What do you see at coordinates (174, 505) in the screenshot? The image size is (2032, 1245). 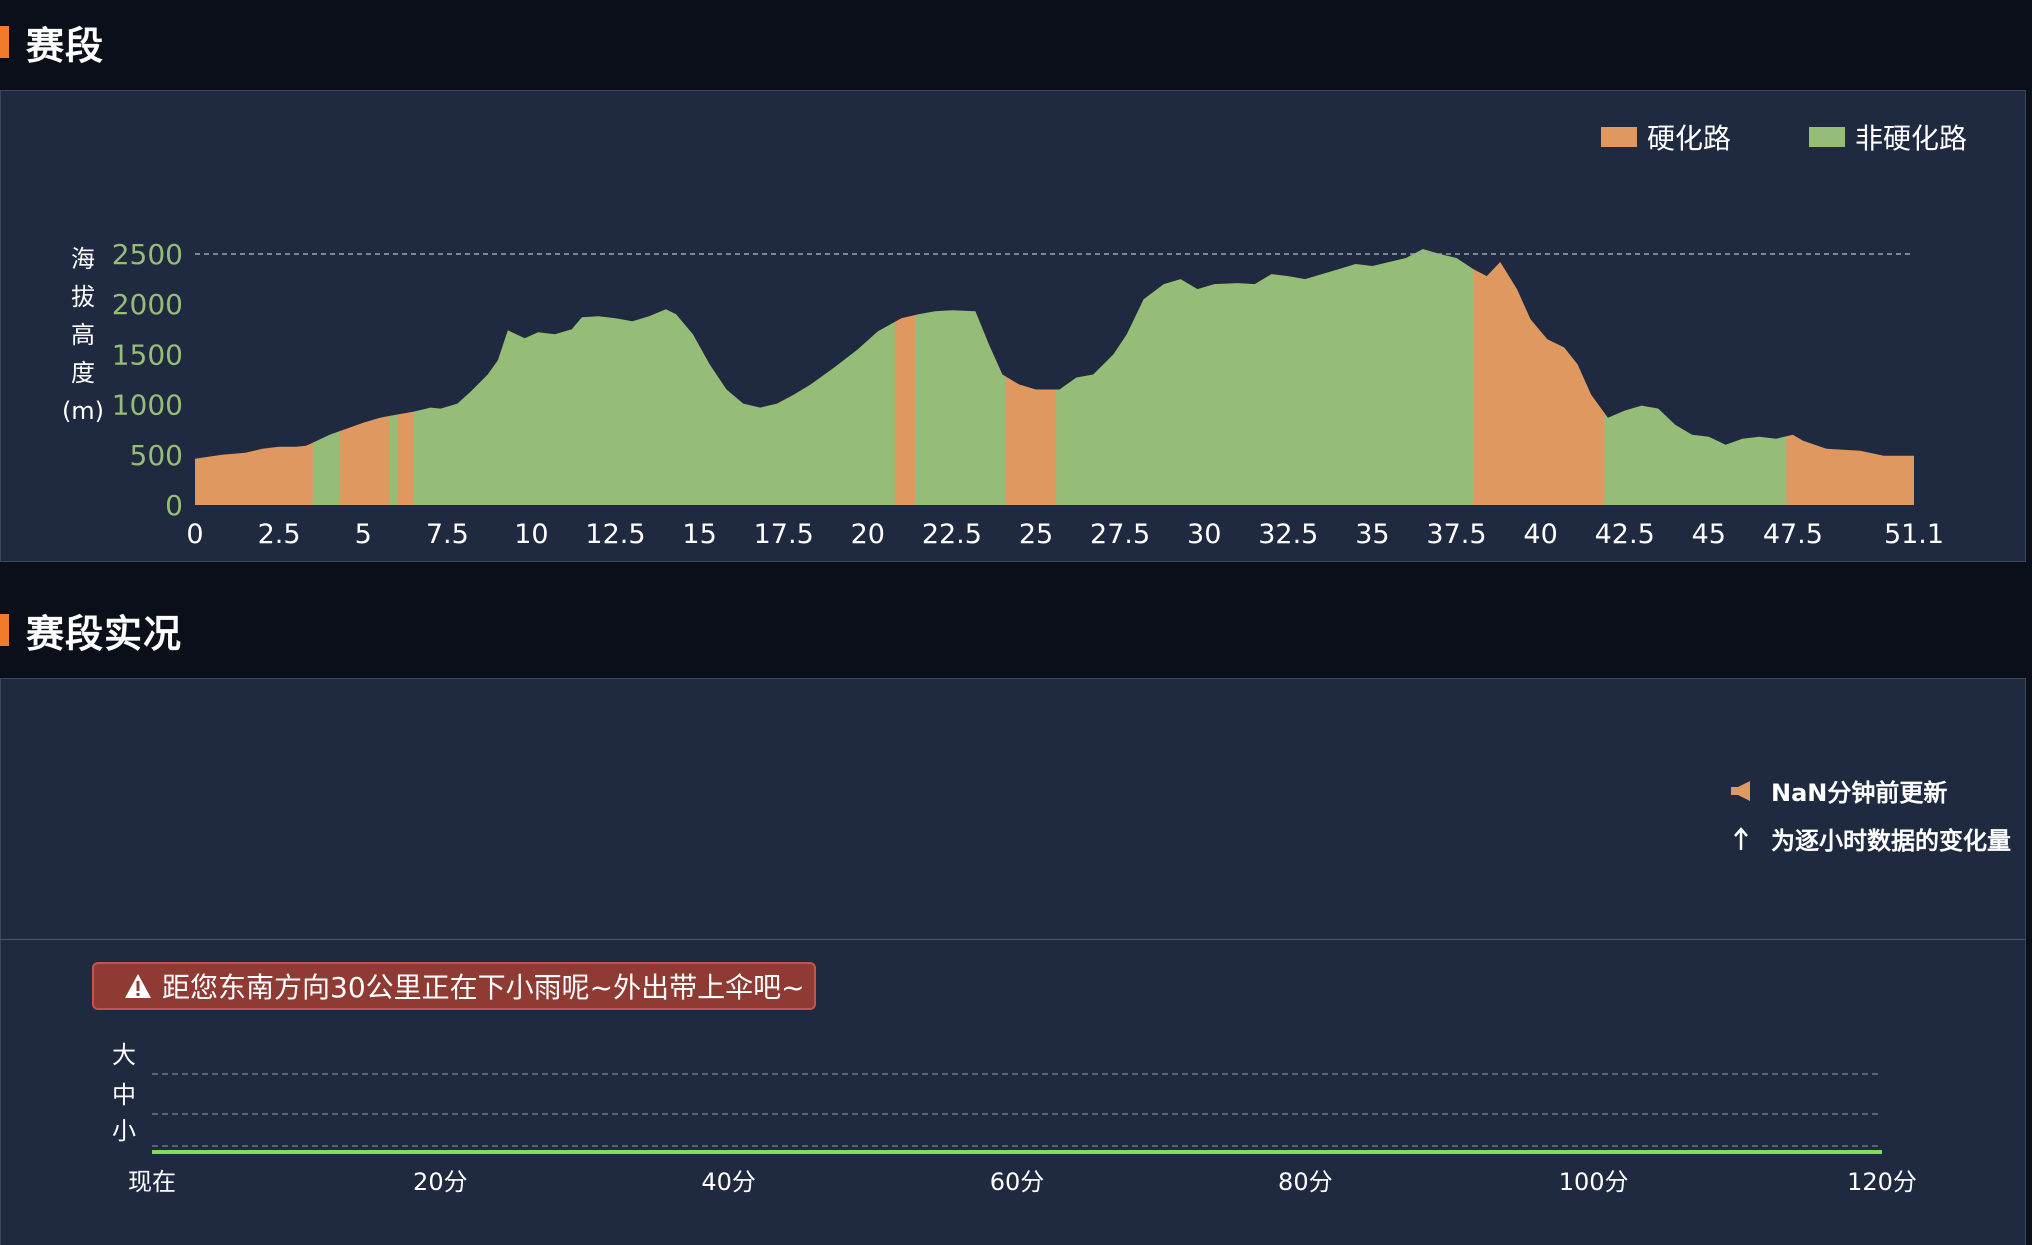 I see `y-tick-label: 0` at bounding box center [174, 505].